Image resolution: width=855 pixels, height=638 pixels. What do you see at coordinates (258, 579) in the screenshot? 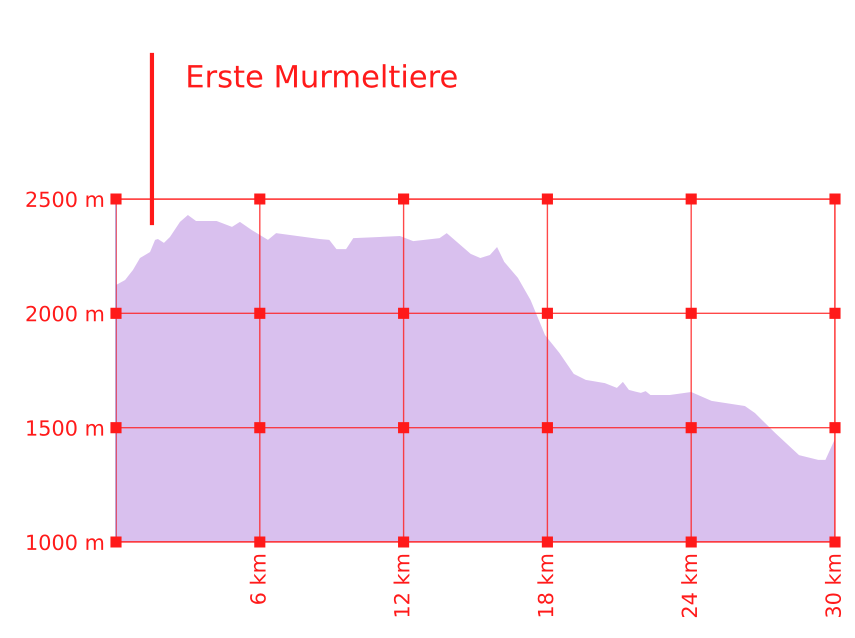
I see `x-tick-label: 6 km` at bounding box center [258, 579].